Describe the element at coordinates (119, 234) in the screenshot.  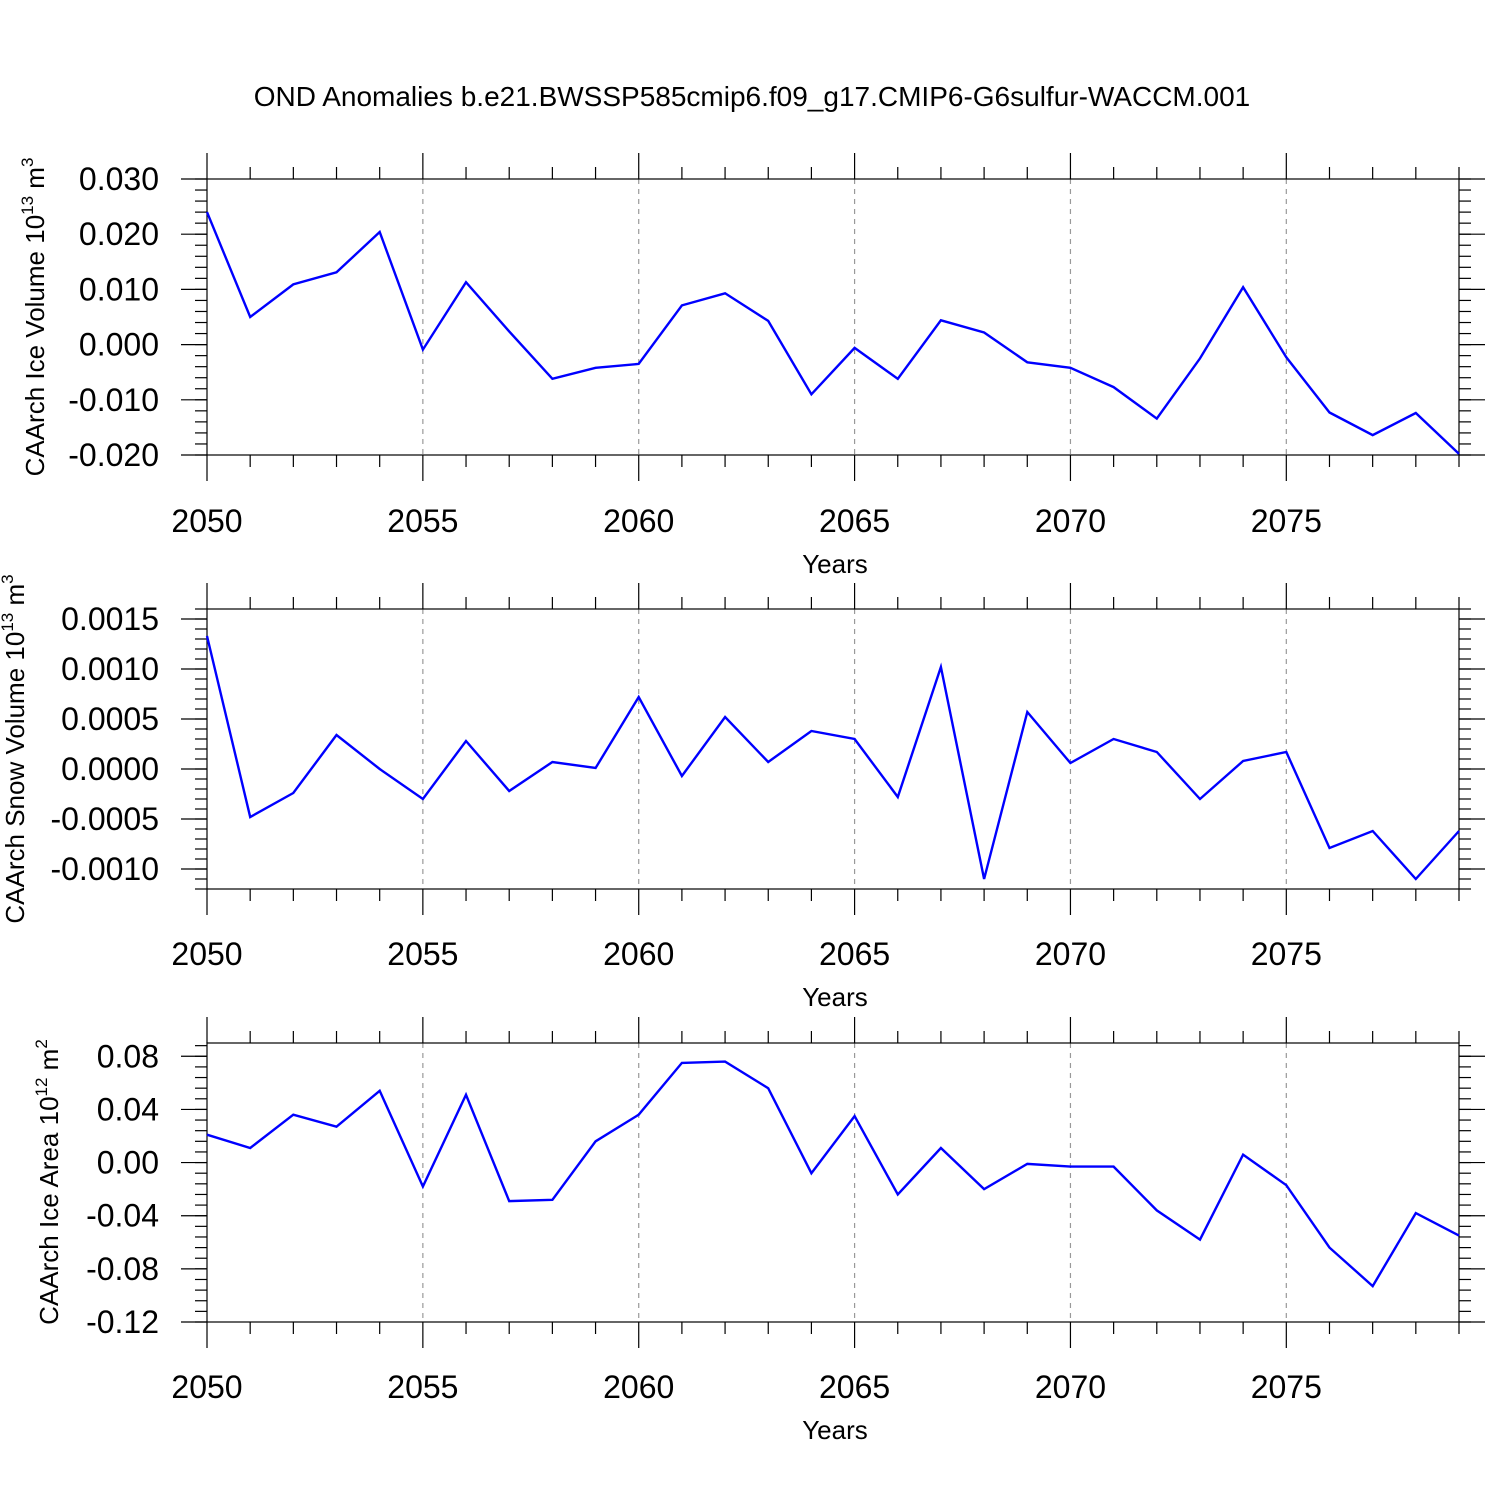
I see `y-tick-label: 0.020` at that location.